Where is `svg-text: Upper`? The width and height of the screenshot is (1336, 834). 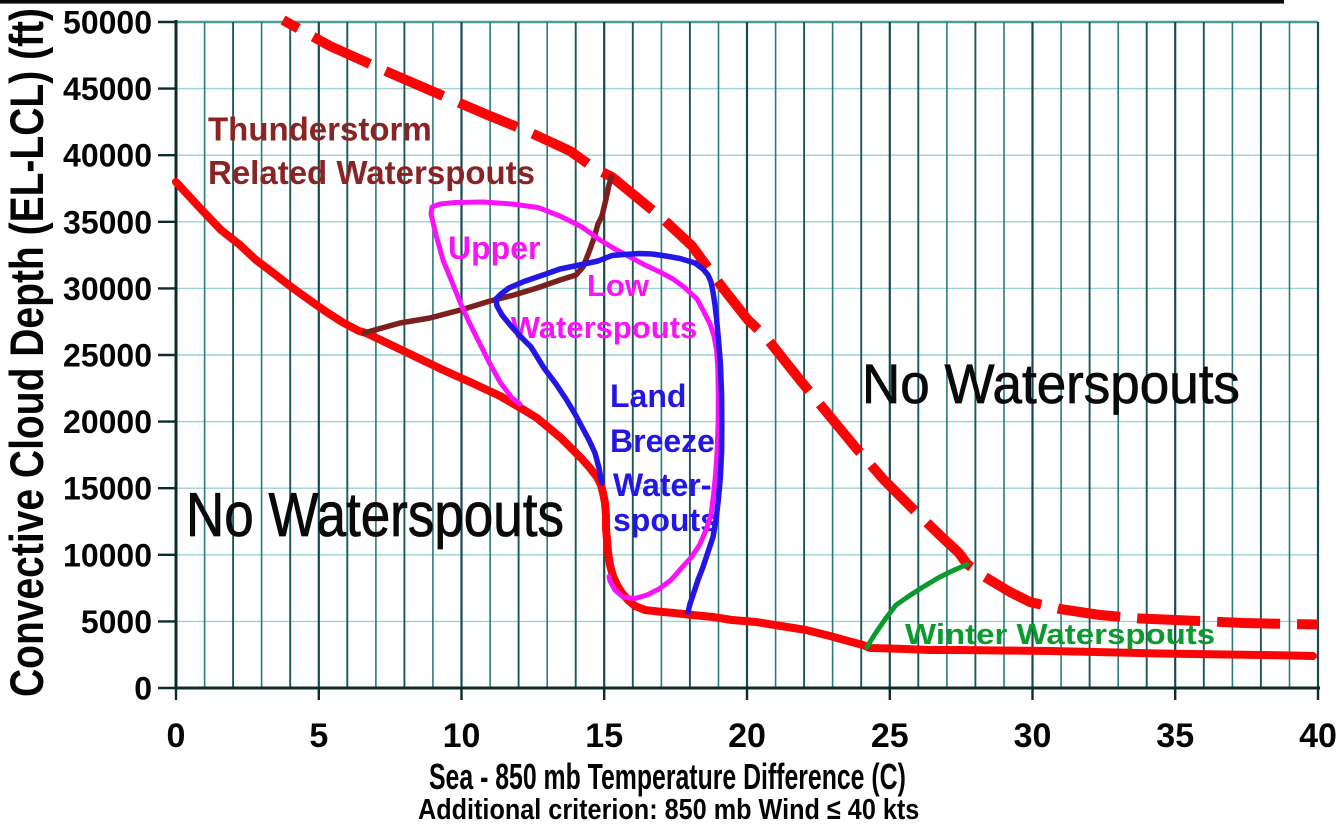 svg-text: Upper is located at coordinates (494, 248).